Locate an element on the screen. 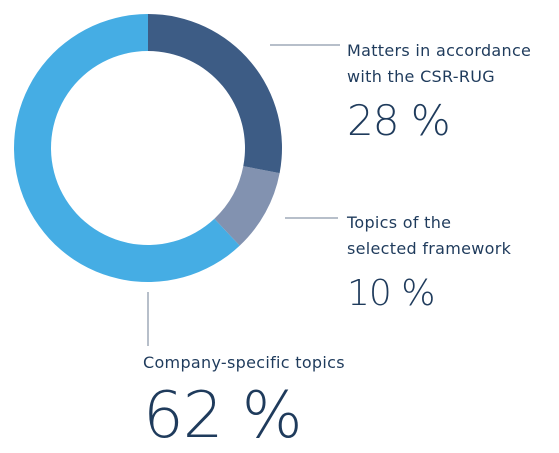 This screenshot has width=559, height=453. category-label: Topics of the selected framework is located at coordinates (429, 235).